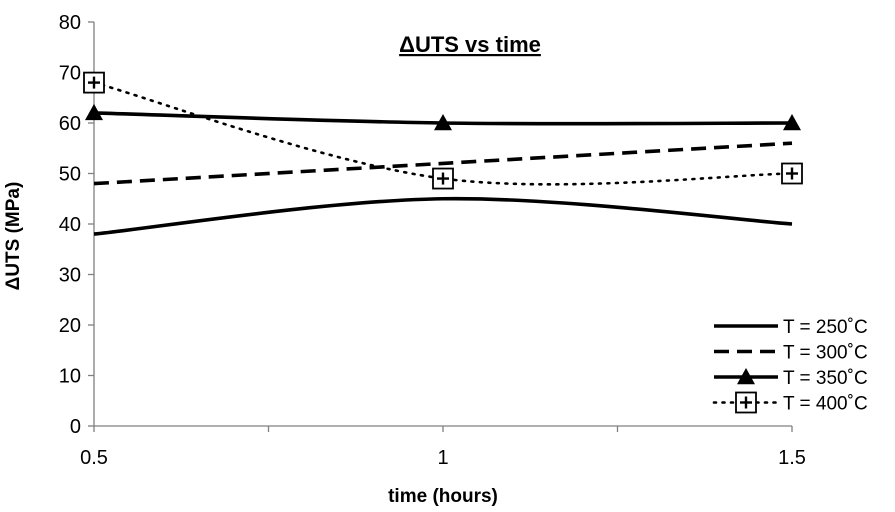  Describe the element at coordinates (70, 74) in the screenshot. I see `y-tick-label: 70` at that location.